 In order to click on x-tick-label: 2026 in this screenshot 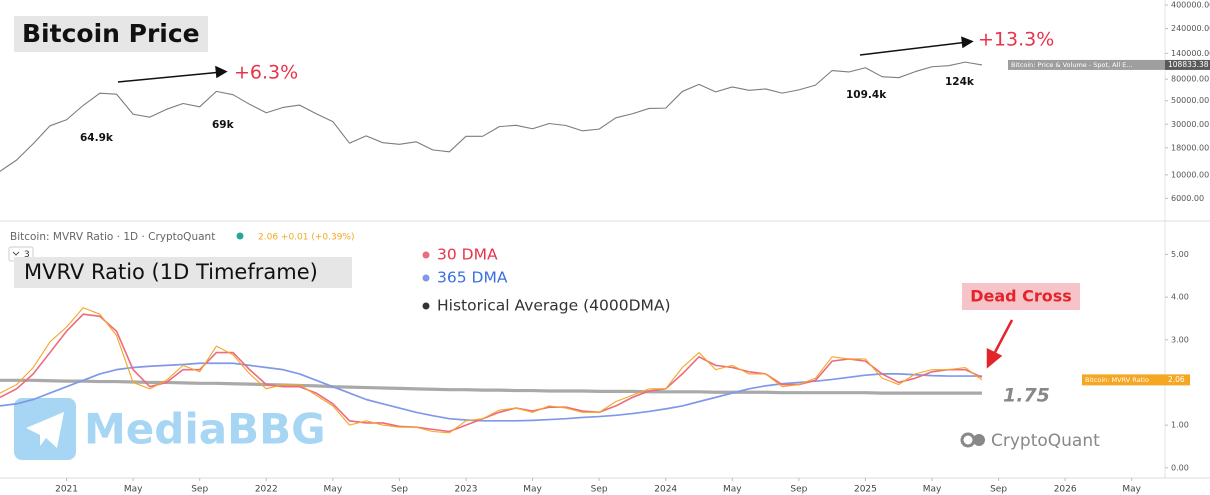, I will do `click(1065, 490)`.